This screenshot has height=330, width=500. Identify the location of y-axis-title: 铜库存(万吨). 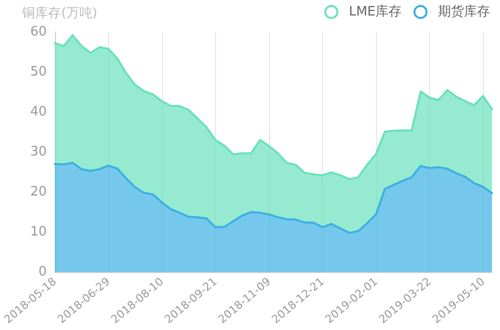
(59, 13).